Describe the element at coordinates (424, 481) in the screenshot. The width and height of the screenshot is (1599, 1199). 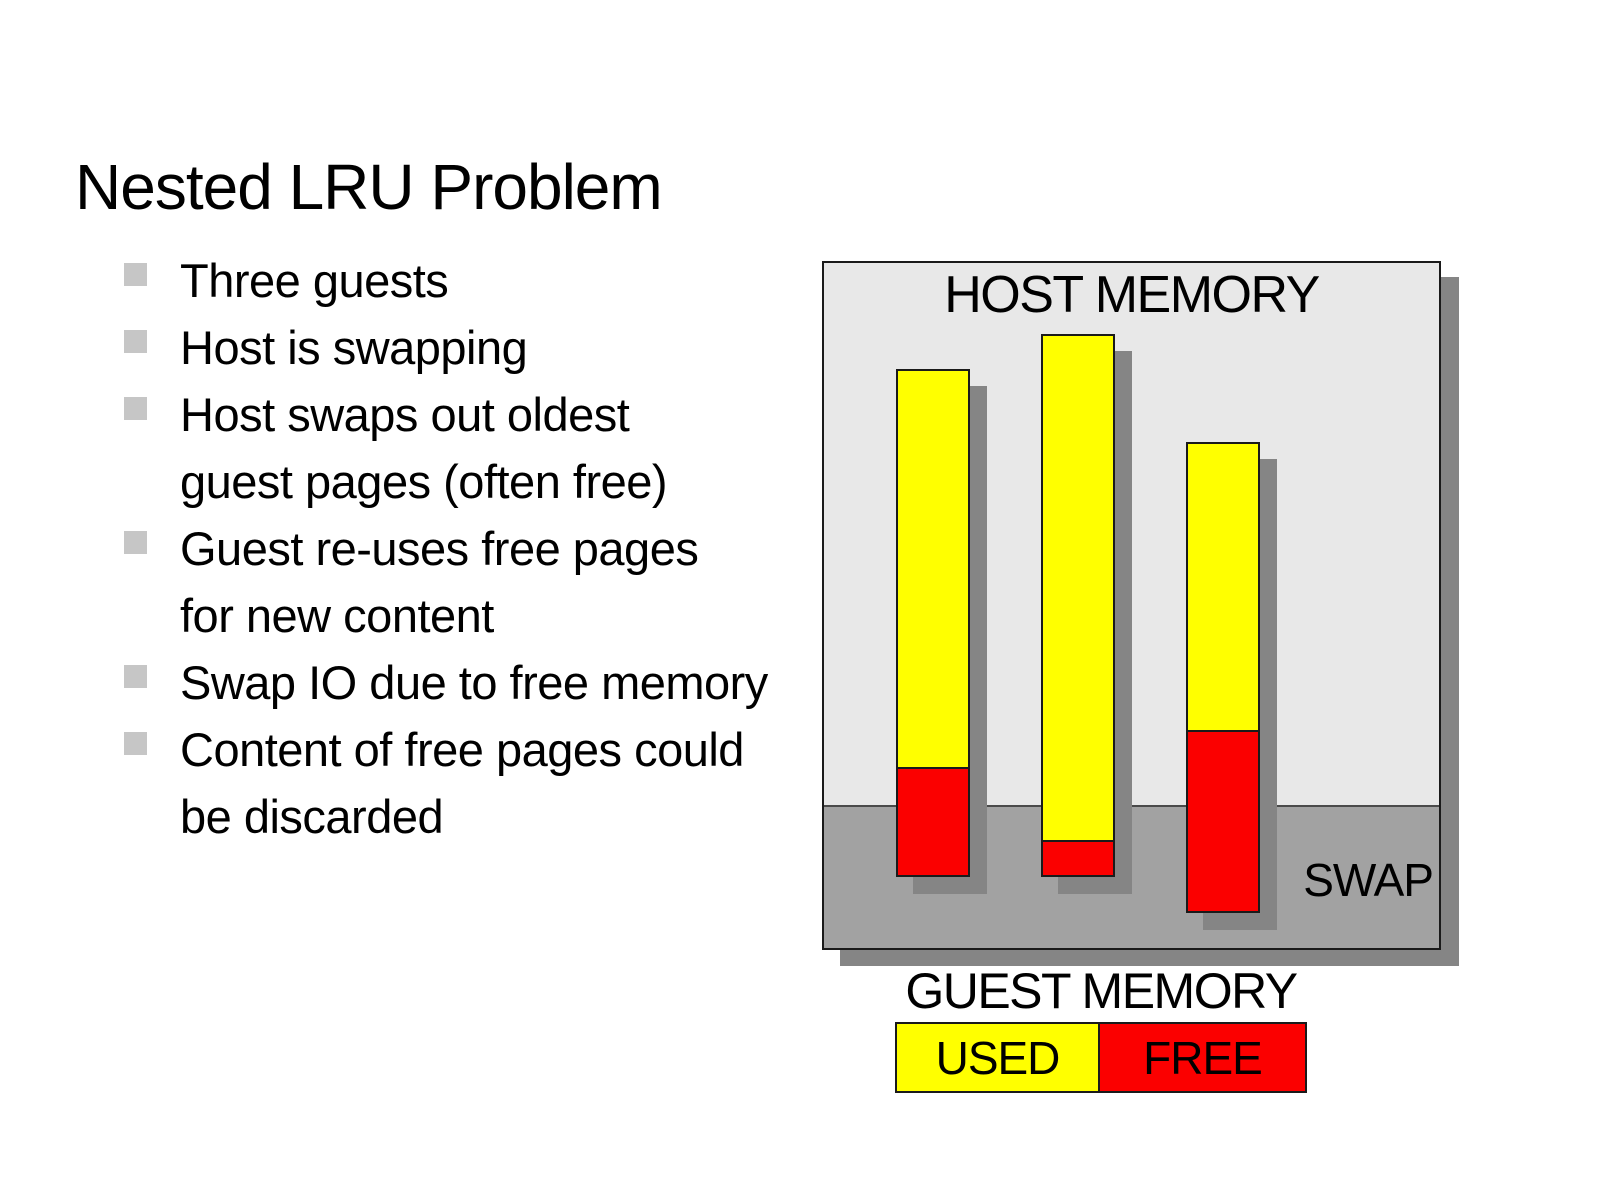
I see `bullet-line: guest pages (often free)` at that location.